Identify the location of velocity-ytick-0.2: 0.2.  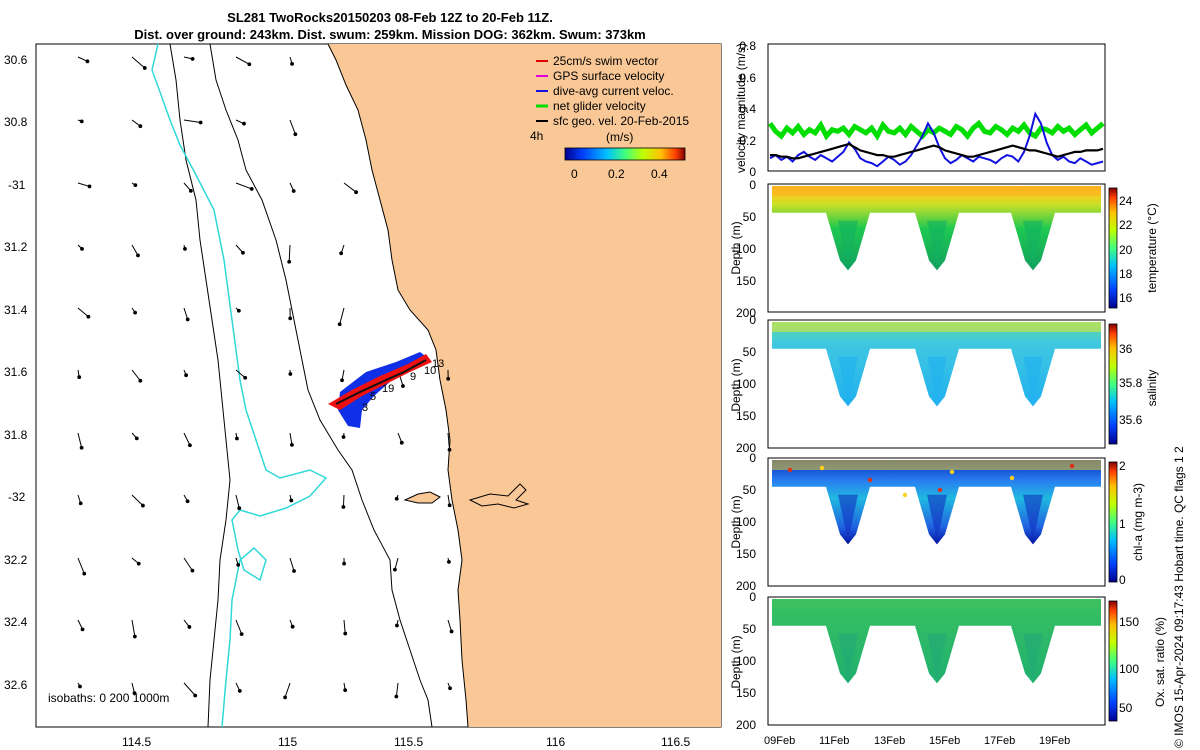
(747, 141).